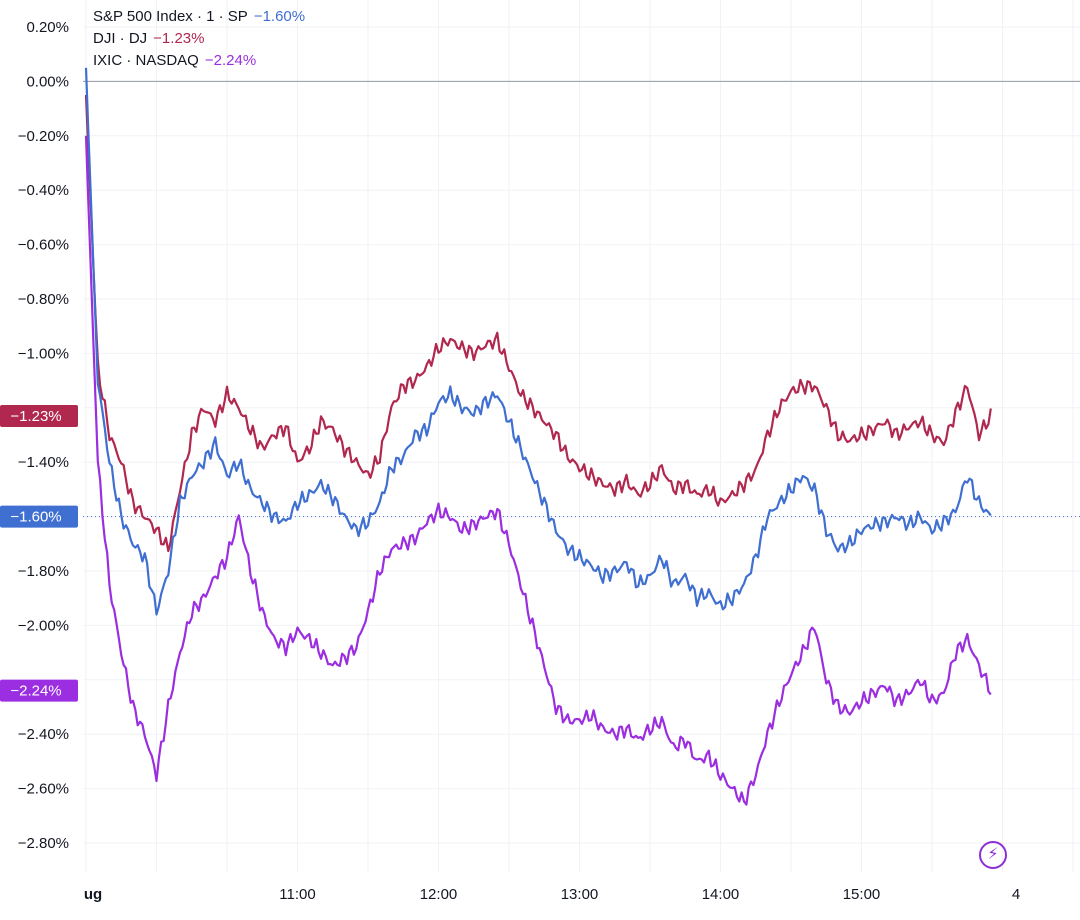  What do you see at coordinates (580, 894) in the screenshot?
I see `x-tick-label: 13:00` at bounding box center [580, 894].